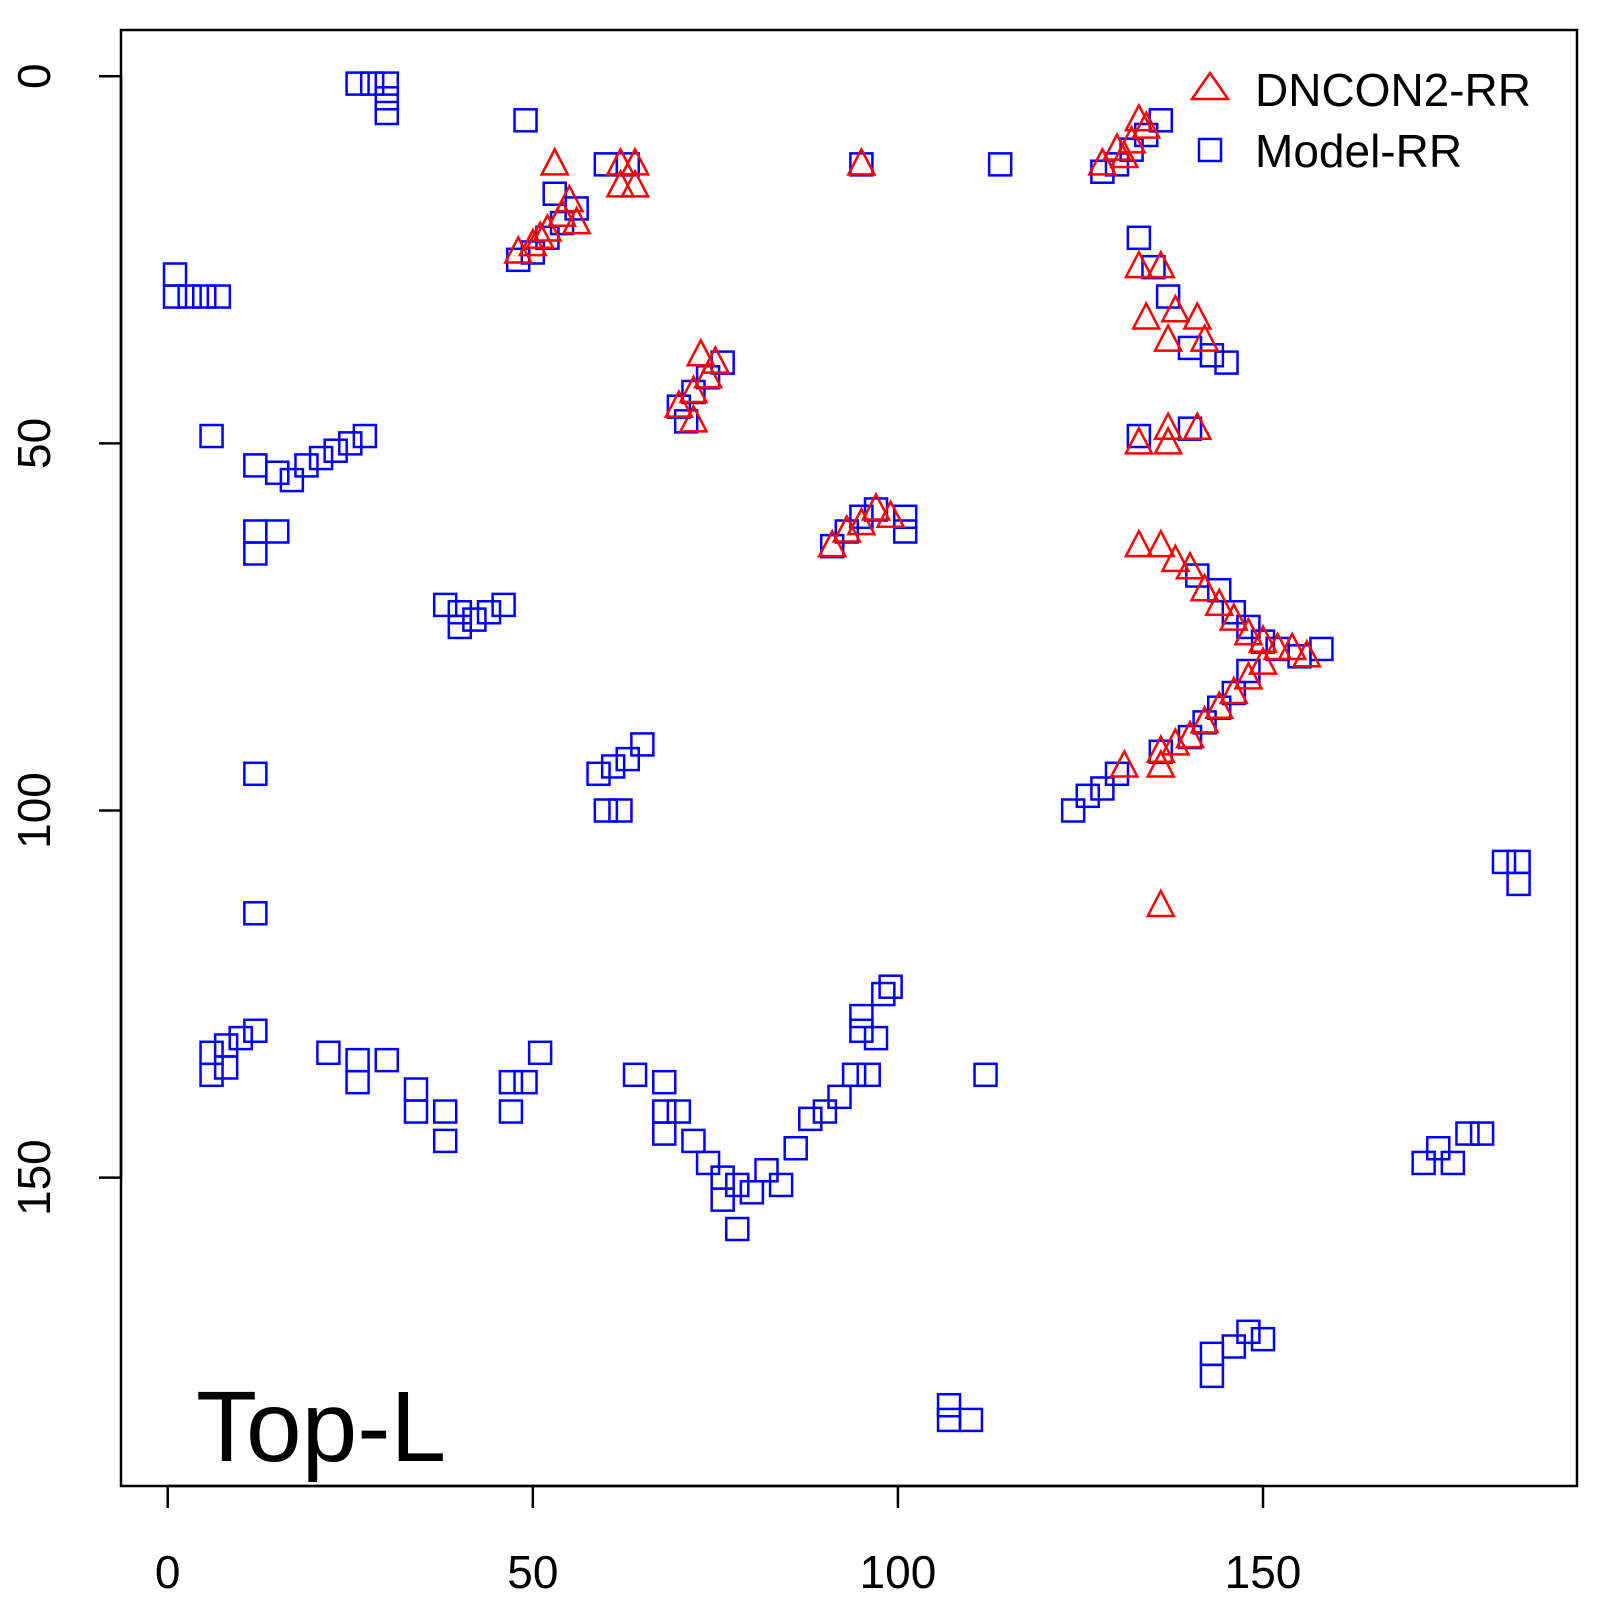  I want to click on y-tick-label: 100, so click(34, 810).